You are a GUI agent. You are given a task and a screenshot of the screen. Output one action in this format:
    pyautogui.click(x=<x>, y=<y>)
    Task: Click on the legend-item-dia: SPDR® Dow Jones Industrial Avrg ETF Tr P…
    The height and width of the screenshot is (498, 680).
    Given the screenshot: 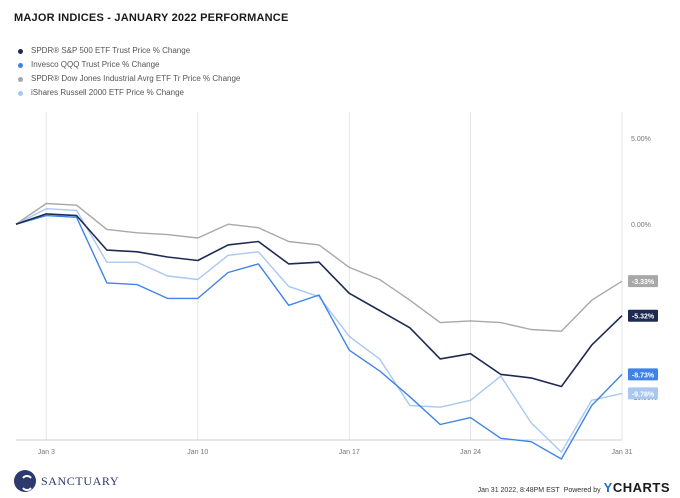 What is the action you would take?
    pyautogui.click(x=129, y=79)
    